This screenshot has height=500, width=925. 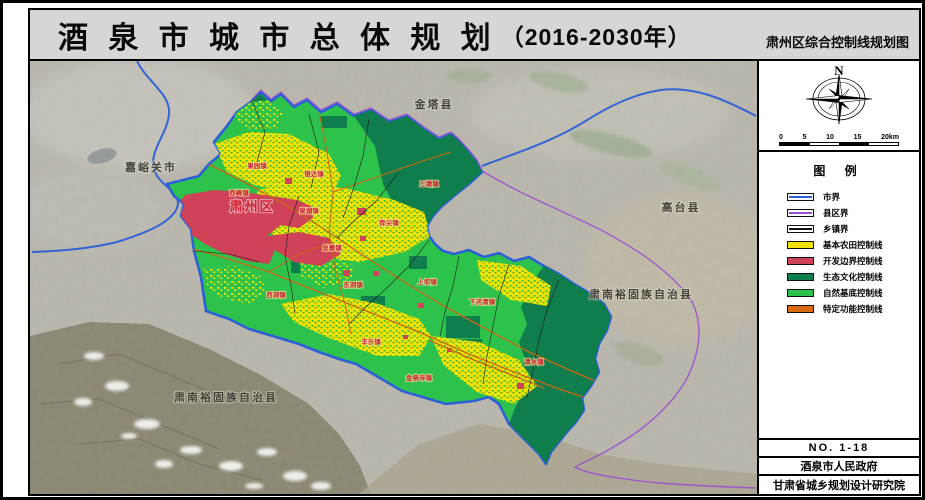 I want to click on township-label: 铧尖镇, so click(x=389, y=222).